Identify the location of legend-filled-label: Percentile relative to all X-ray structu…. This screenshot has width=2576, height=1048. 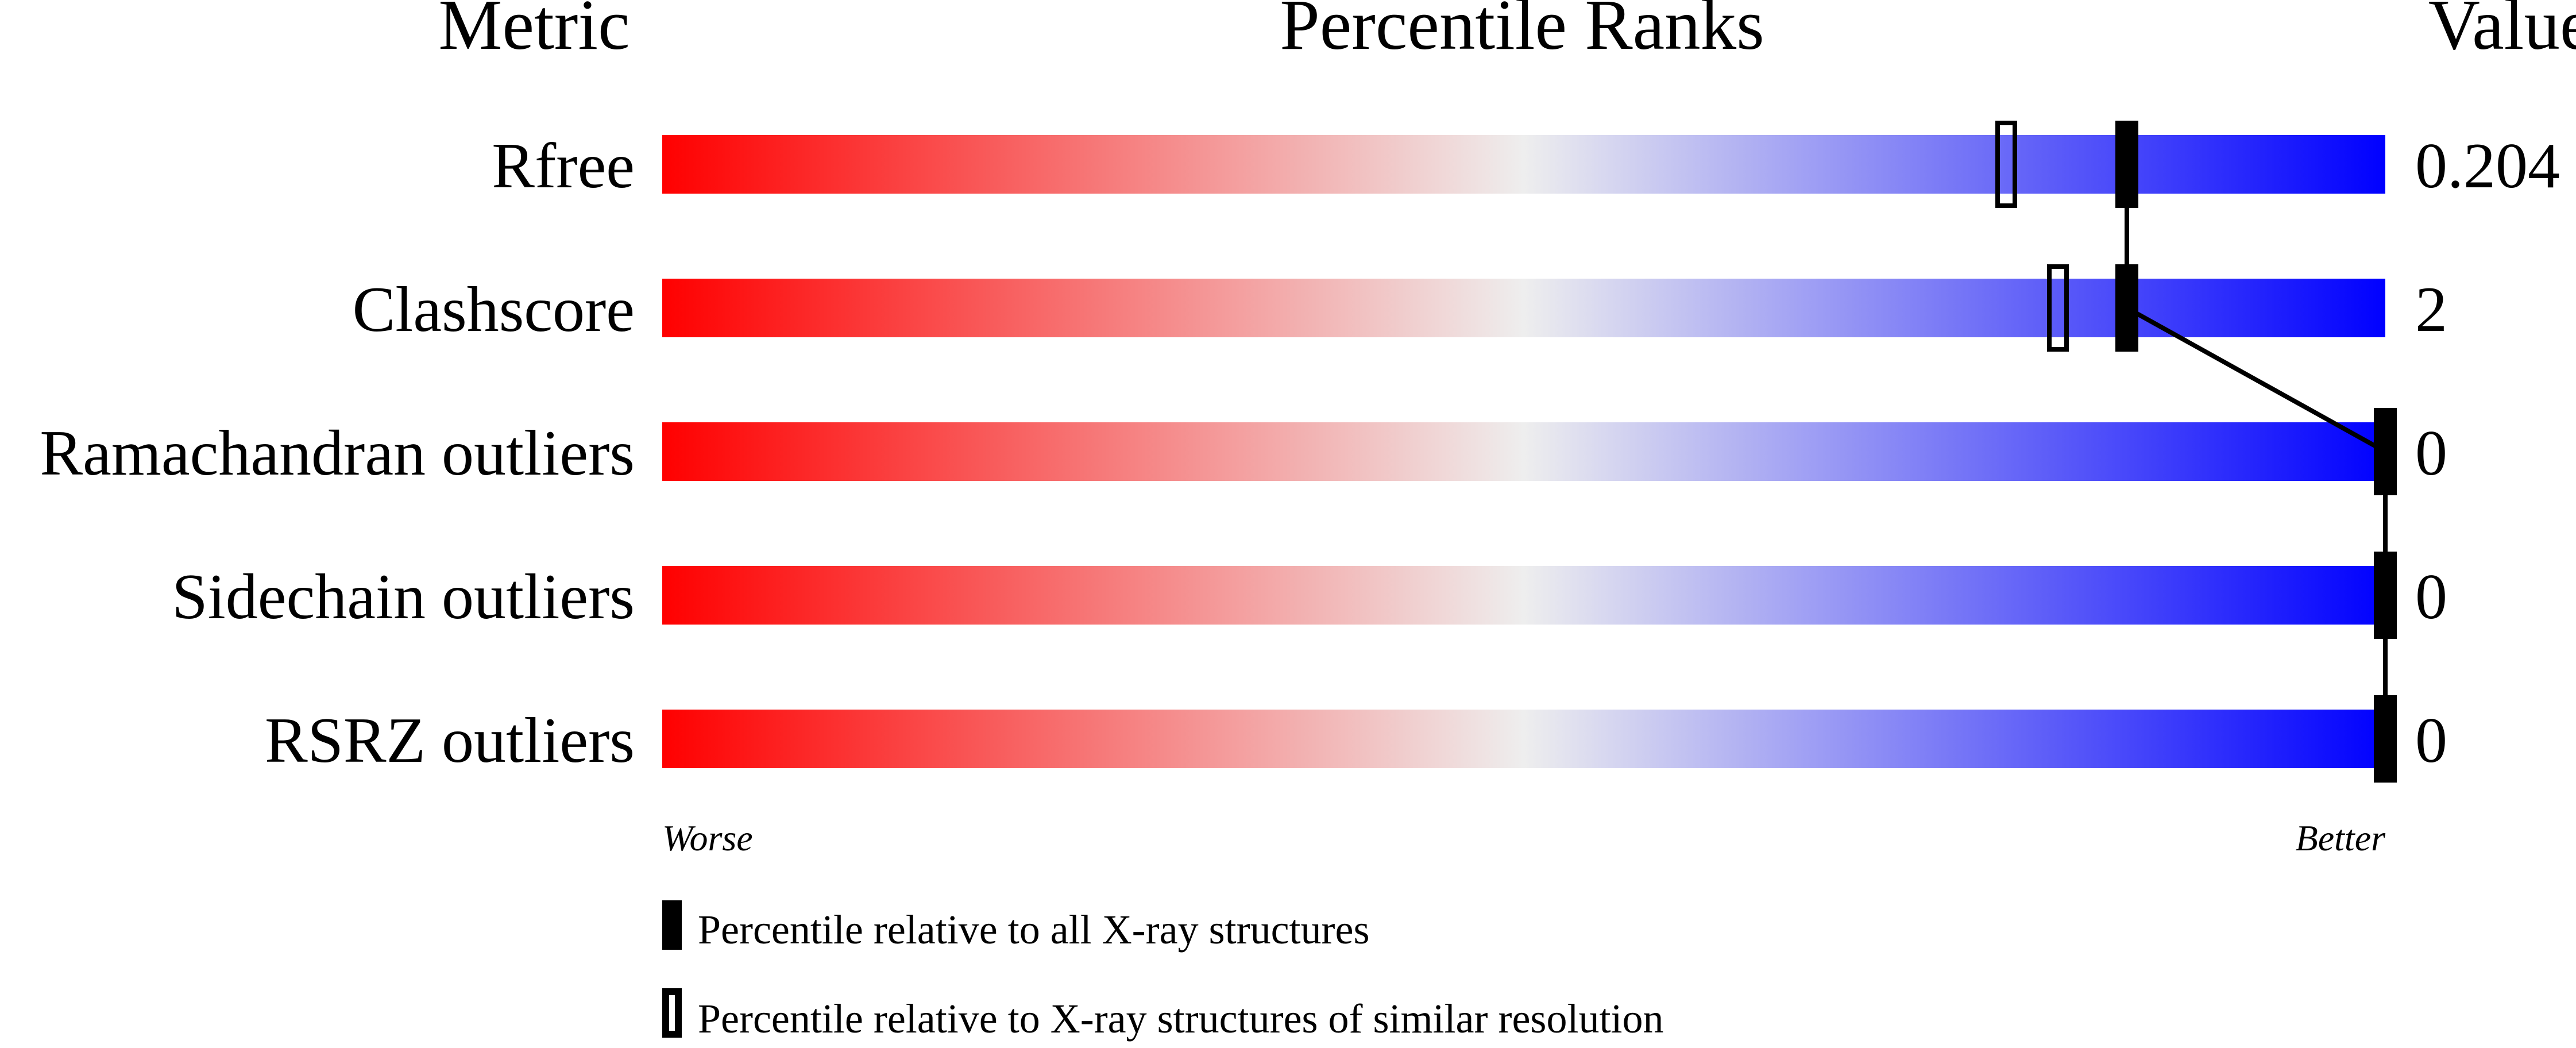
(1034, 930).